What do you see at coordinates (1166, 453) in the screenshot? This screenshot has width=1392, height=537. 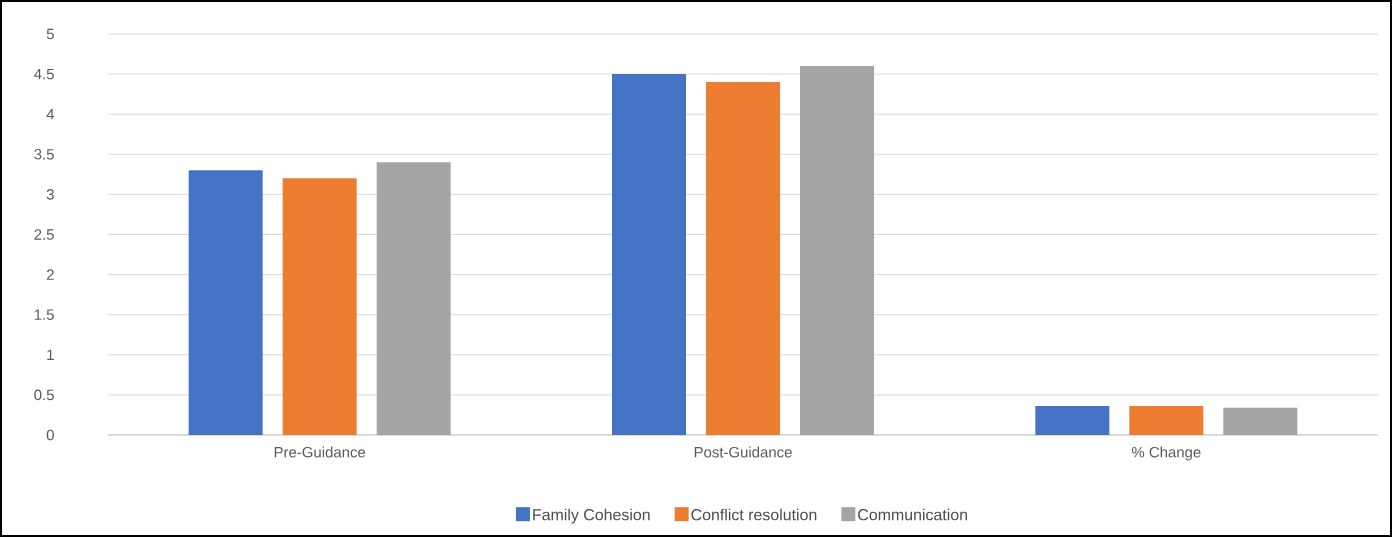 I see `x-tick-label: % Change` at bounding box center [1166, 453].